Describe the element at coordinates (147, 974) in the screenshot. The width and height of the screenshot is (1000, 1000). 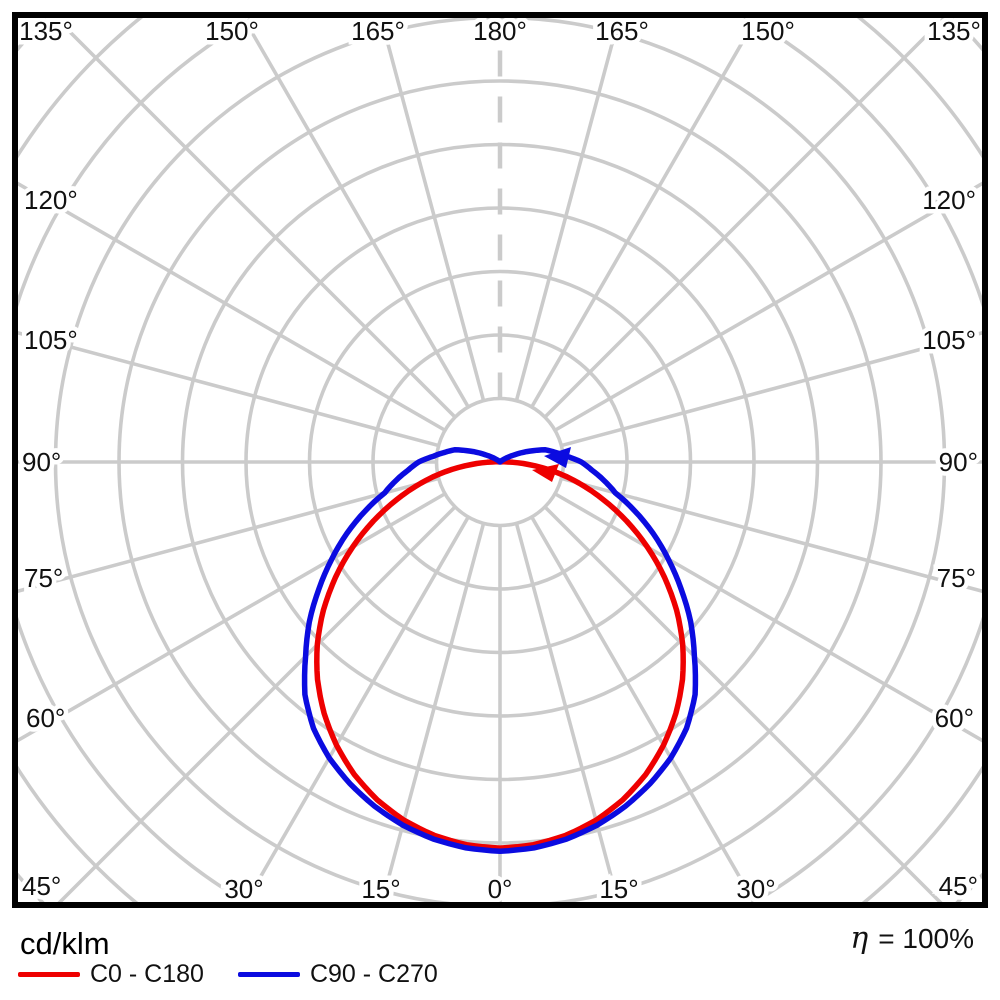
I see `legend-label-c0-c180: C0 - C180` at that location.